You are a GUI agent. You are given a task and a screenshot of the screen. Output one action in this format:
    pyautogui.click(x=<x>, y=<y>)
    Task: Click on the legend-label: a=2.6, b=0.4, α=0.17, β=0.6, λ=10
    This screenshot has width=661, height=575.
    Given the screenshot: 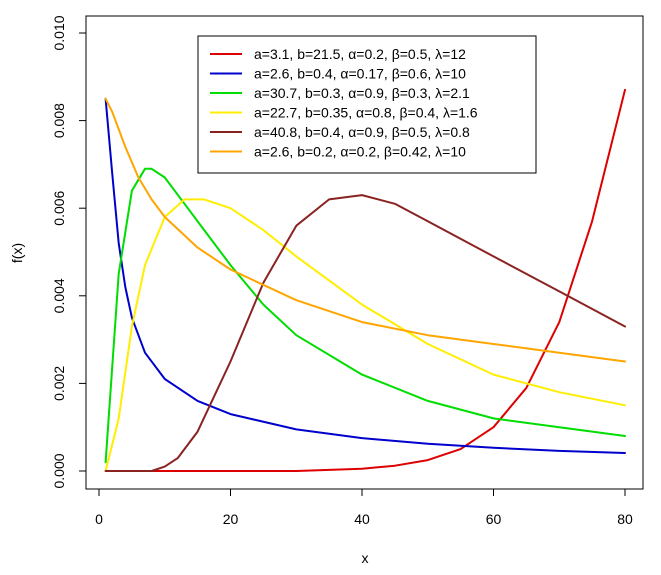 What is the action you would take?
    pyautogui.click(x=360, y=74)
    